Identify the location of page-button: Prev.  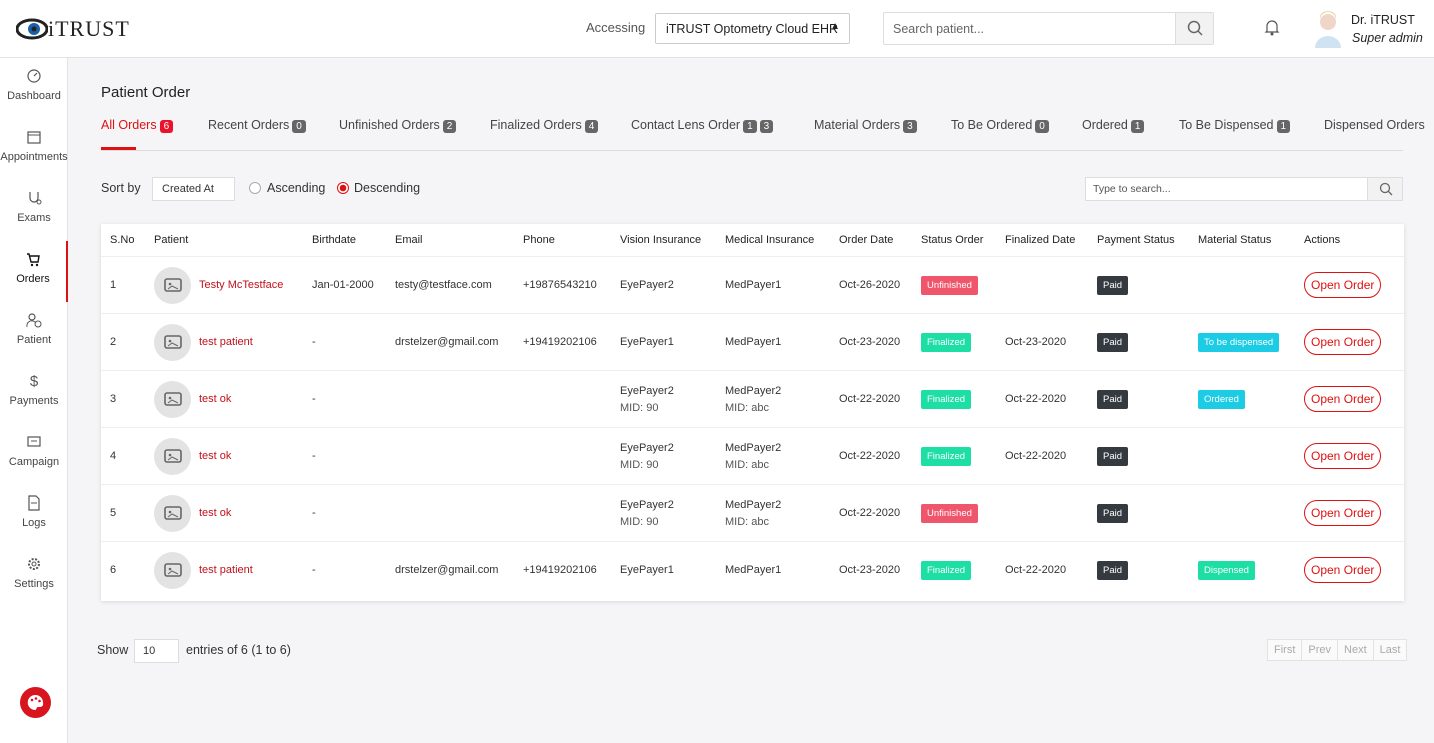
(1320, 650).